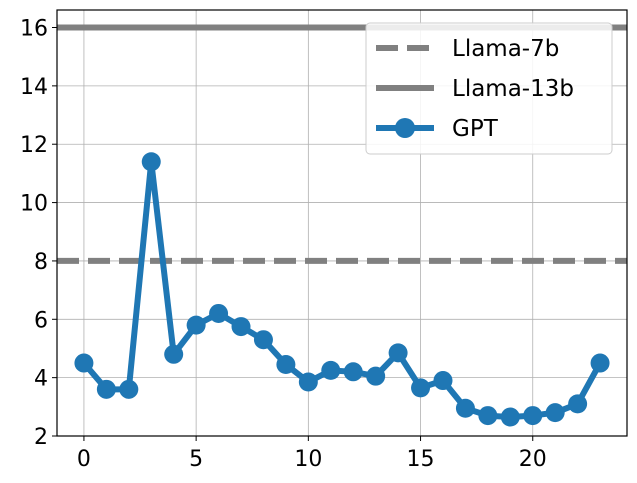 This screenshot has width=637, height=483. What do you see at coordinates (475, 129) in the screenshot?
I see `legend-label: GPT` at bounding box center [475, 129].